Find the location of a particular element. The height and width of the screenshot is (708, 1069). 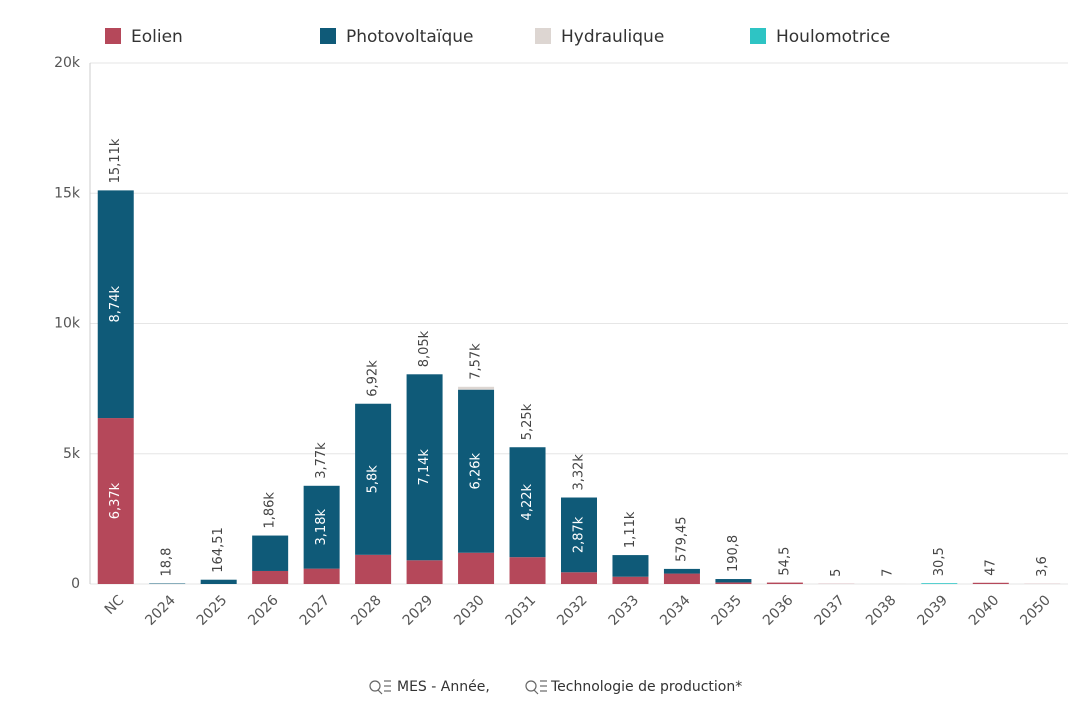

total-label: 3,32k is located at coordinates (579, 472).